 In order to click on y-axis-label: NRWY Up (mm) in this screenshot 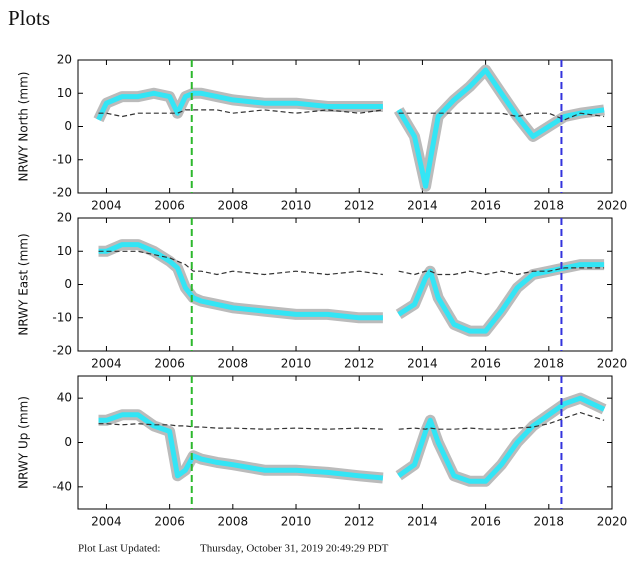, I will do `click(24, 442)`.